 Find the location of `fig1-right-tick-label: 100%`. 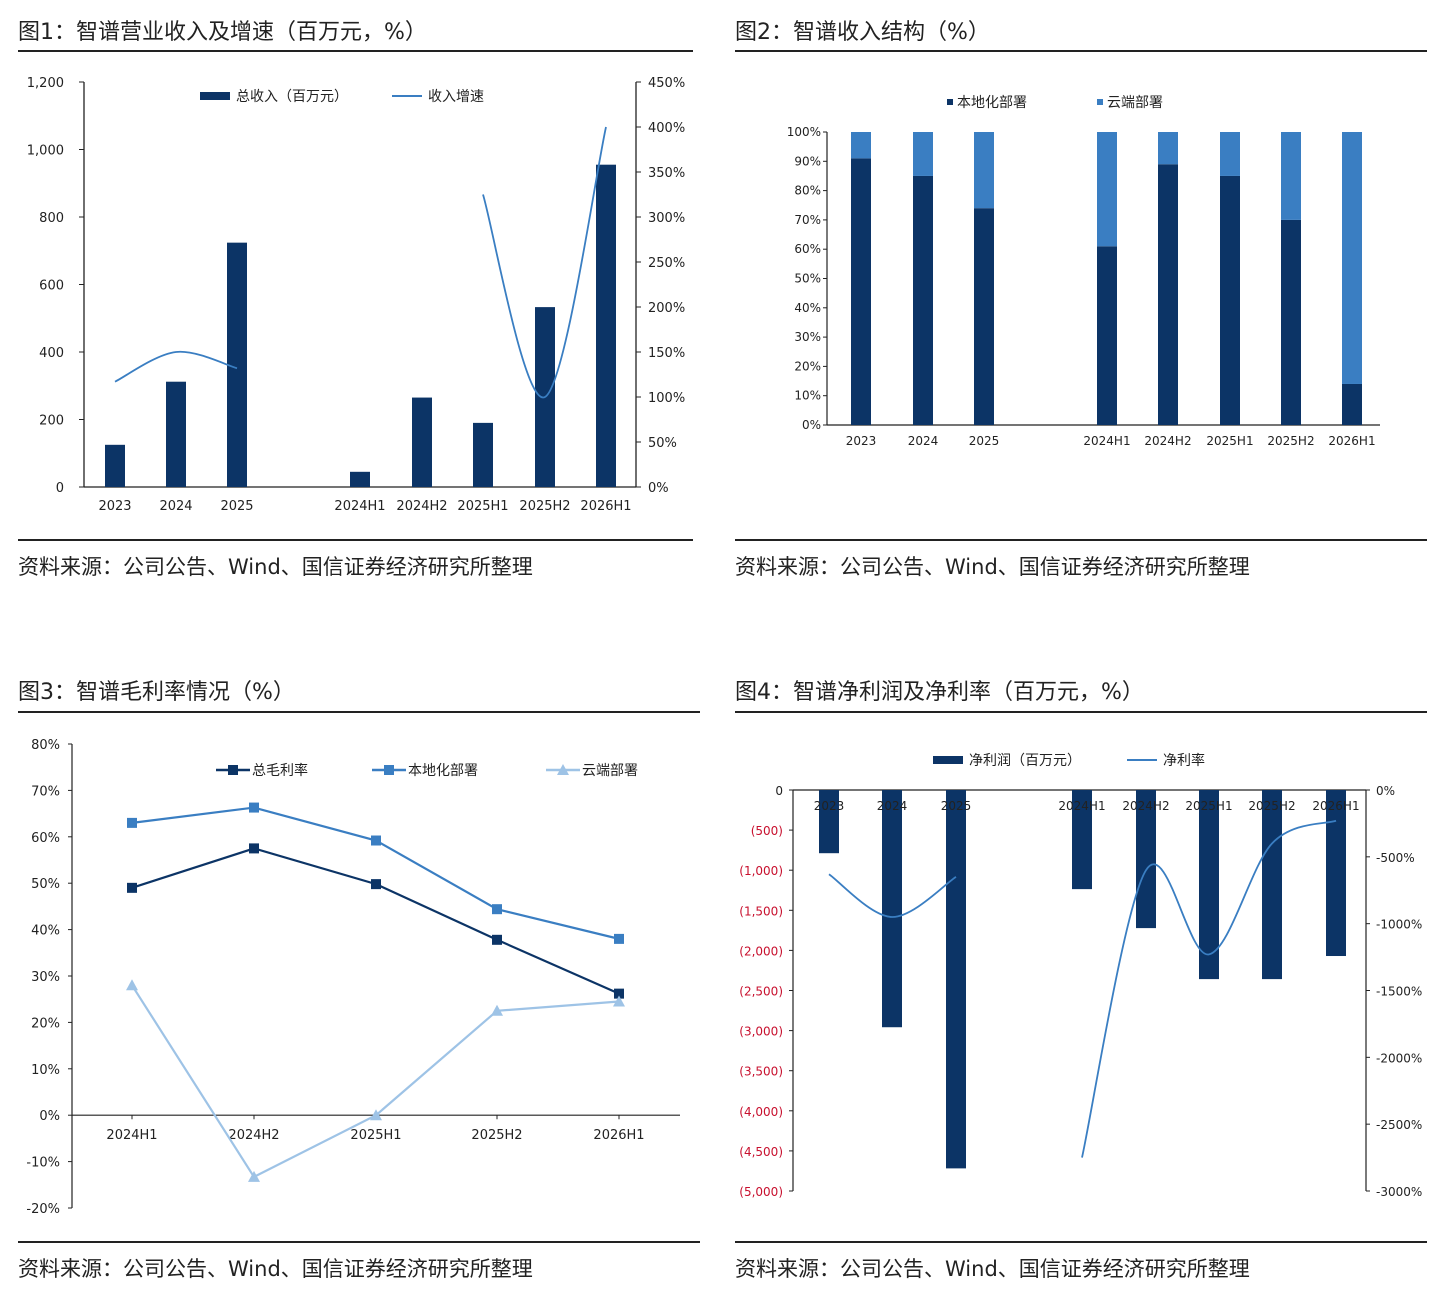

fig1-right-tick-label: 100% is located at coordinates (666, 398).